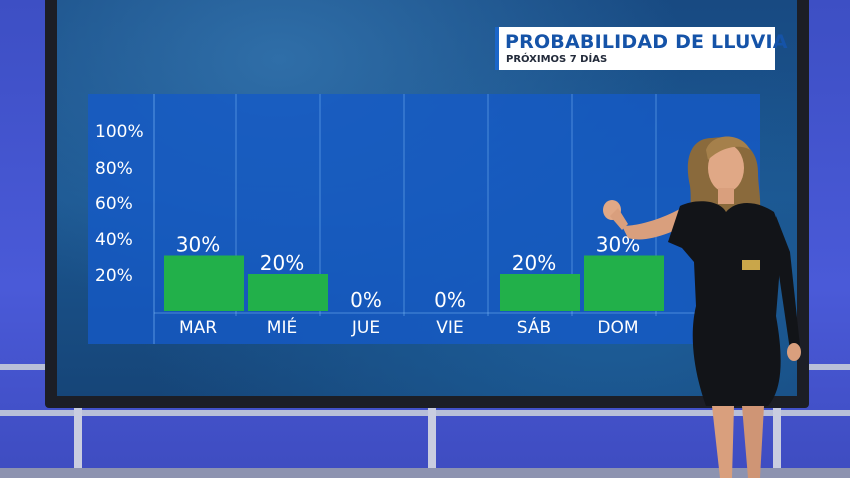 The image size is (850, 478). What do you see at coordinates (119, 132) in the screenshot?
I see `y-tick-label: 100%` at bounding box center [119, 132].